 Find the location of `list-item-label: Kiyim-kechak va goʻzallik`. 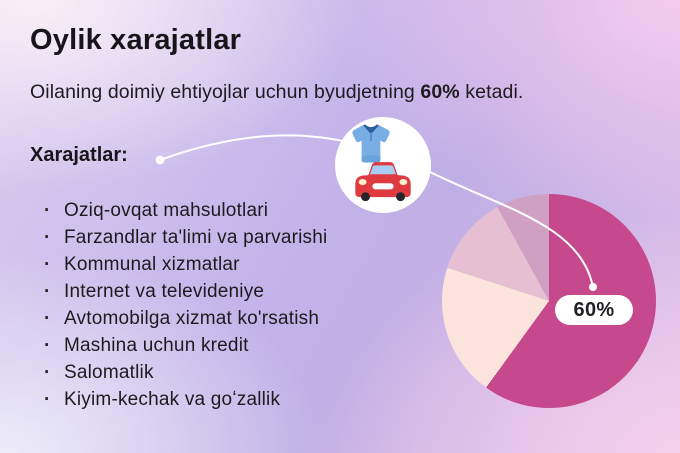

list-item-label: Kiyim-kechak va goʻzallik is located at coordinates (172, 399).